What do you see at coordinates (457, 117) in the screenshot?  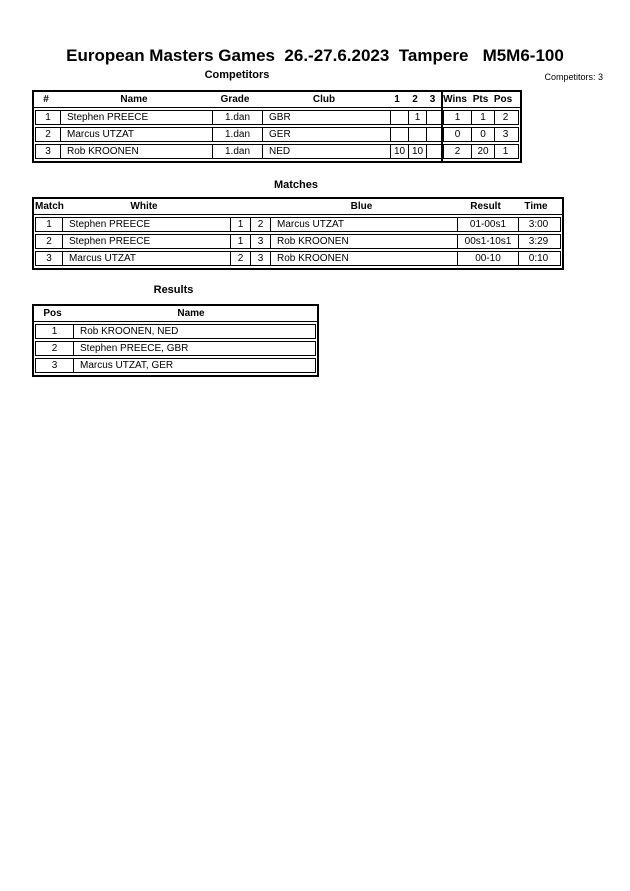 I see `competitor-wins: 1` at bounding box center [457, 117].